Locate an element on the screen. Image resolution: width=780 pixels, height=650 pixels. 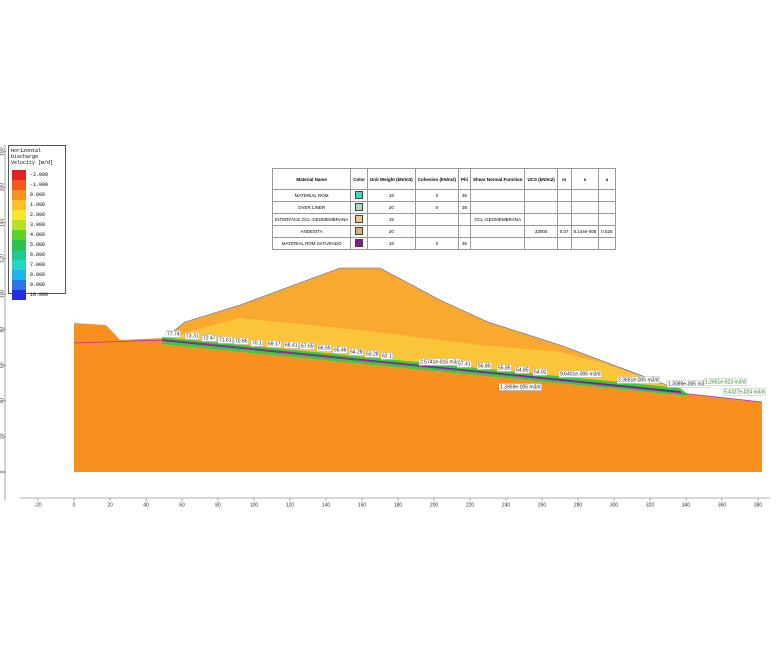
legend-item: -2.000 is located at coordinates (37, 175).